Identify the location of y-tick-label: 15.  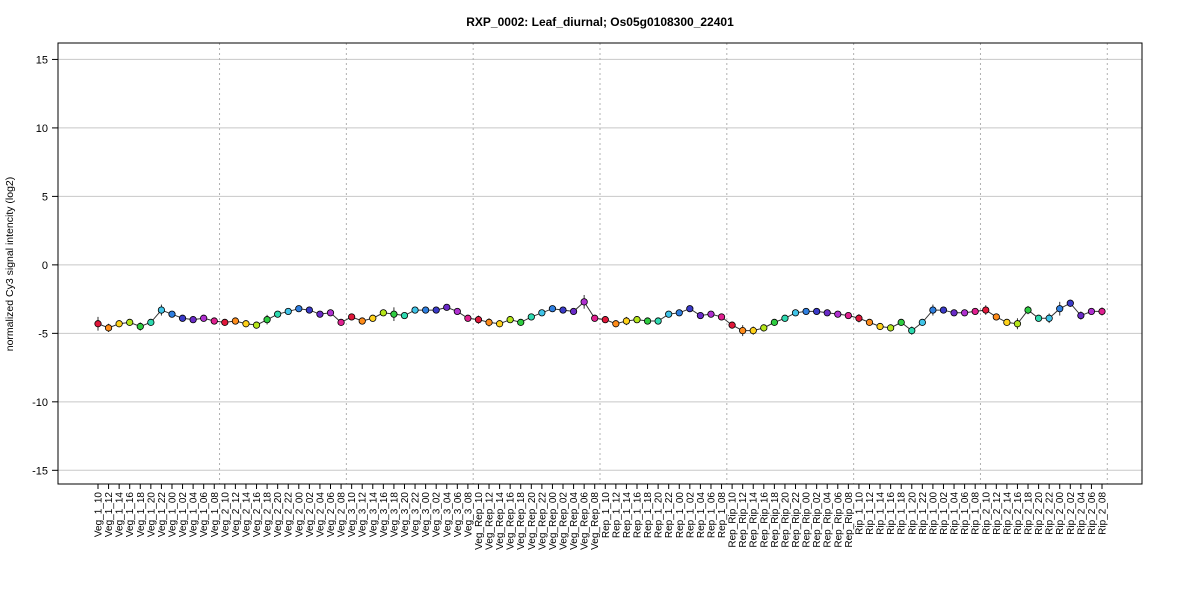
(42, 60).